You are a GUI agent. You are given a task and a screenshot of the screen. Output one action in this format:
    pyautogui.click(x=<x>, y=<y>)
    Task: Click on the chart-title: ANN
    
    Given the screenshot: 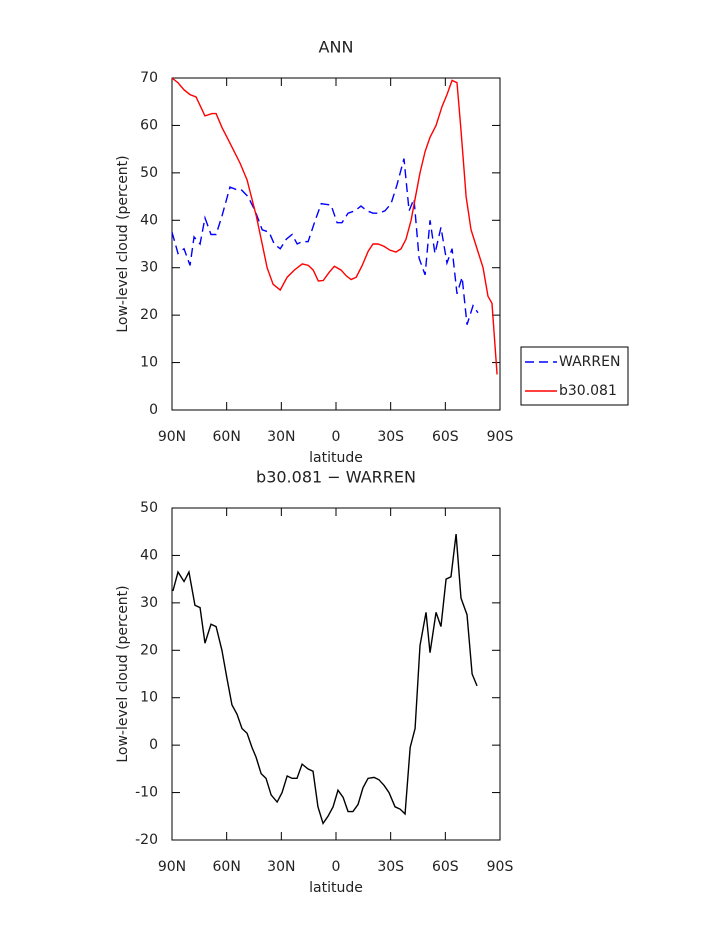 What is the action you would take?
    pyautogui.click(x=336, y=47)
    